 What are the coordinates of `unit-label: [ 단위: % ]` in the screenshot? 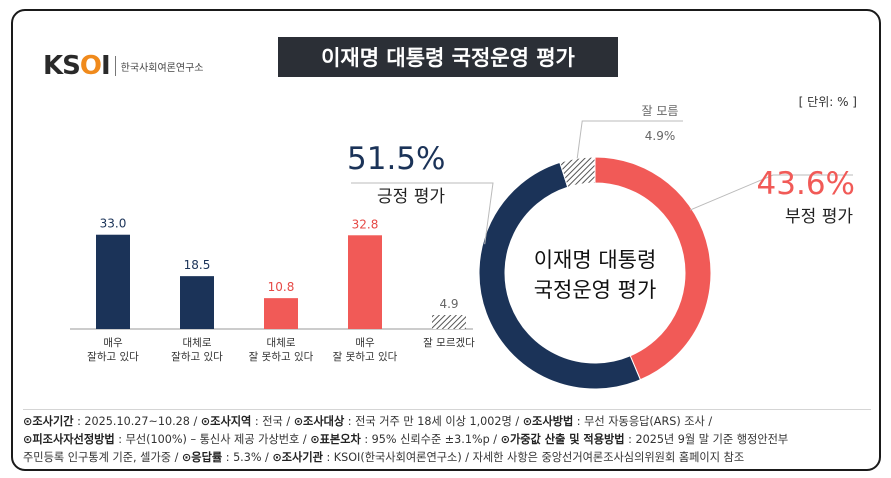 It's located at (827, 102).